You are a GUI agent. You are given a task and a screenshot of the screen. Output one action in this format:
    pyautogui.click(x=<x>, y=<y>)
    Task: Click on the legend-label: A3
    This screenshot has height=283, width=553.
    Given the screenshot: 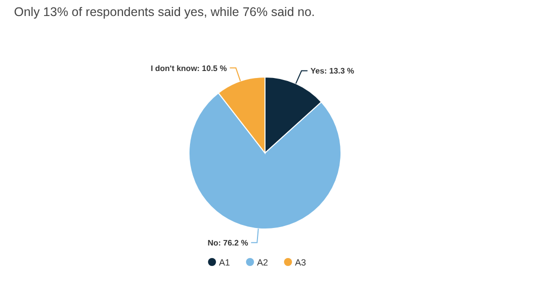 What is the action you would take?
    pyautogui.click(x=300, y=263)
    